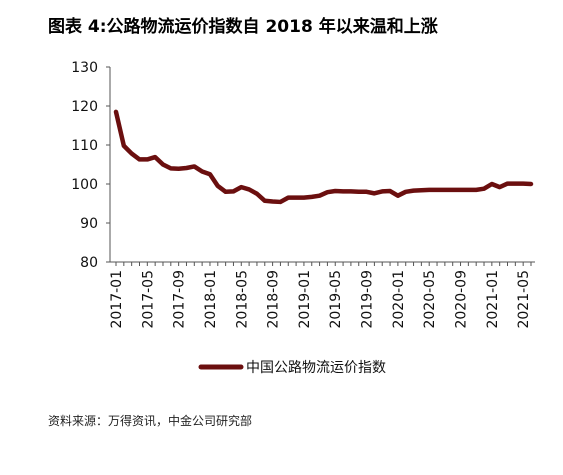 Image resolution: width=563 pixels, height=475 pixels. Describe the element at coordinates (89, 263) in the screenshot. I see `y-tick-label: 80` at that location.